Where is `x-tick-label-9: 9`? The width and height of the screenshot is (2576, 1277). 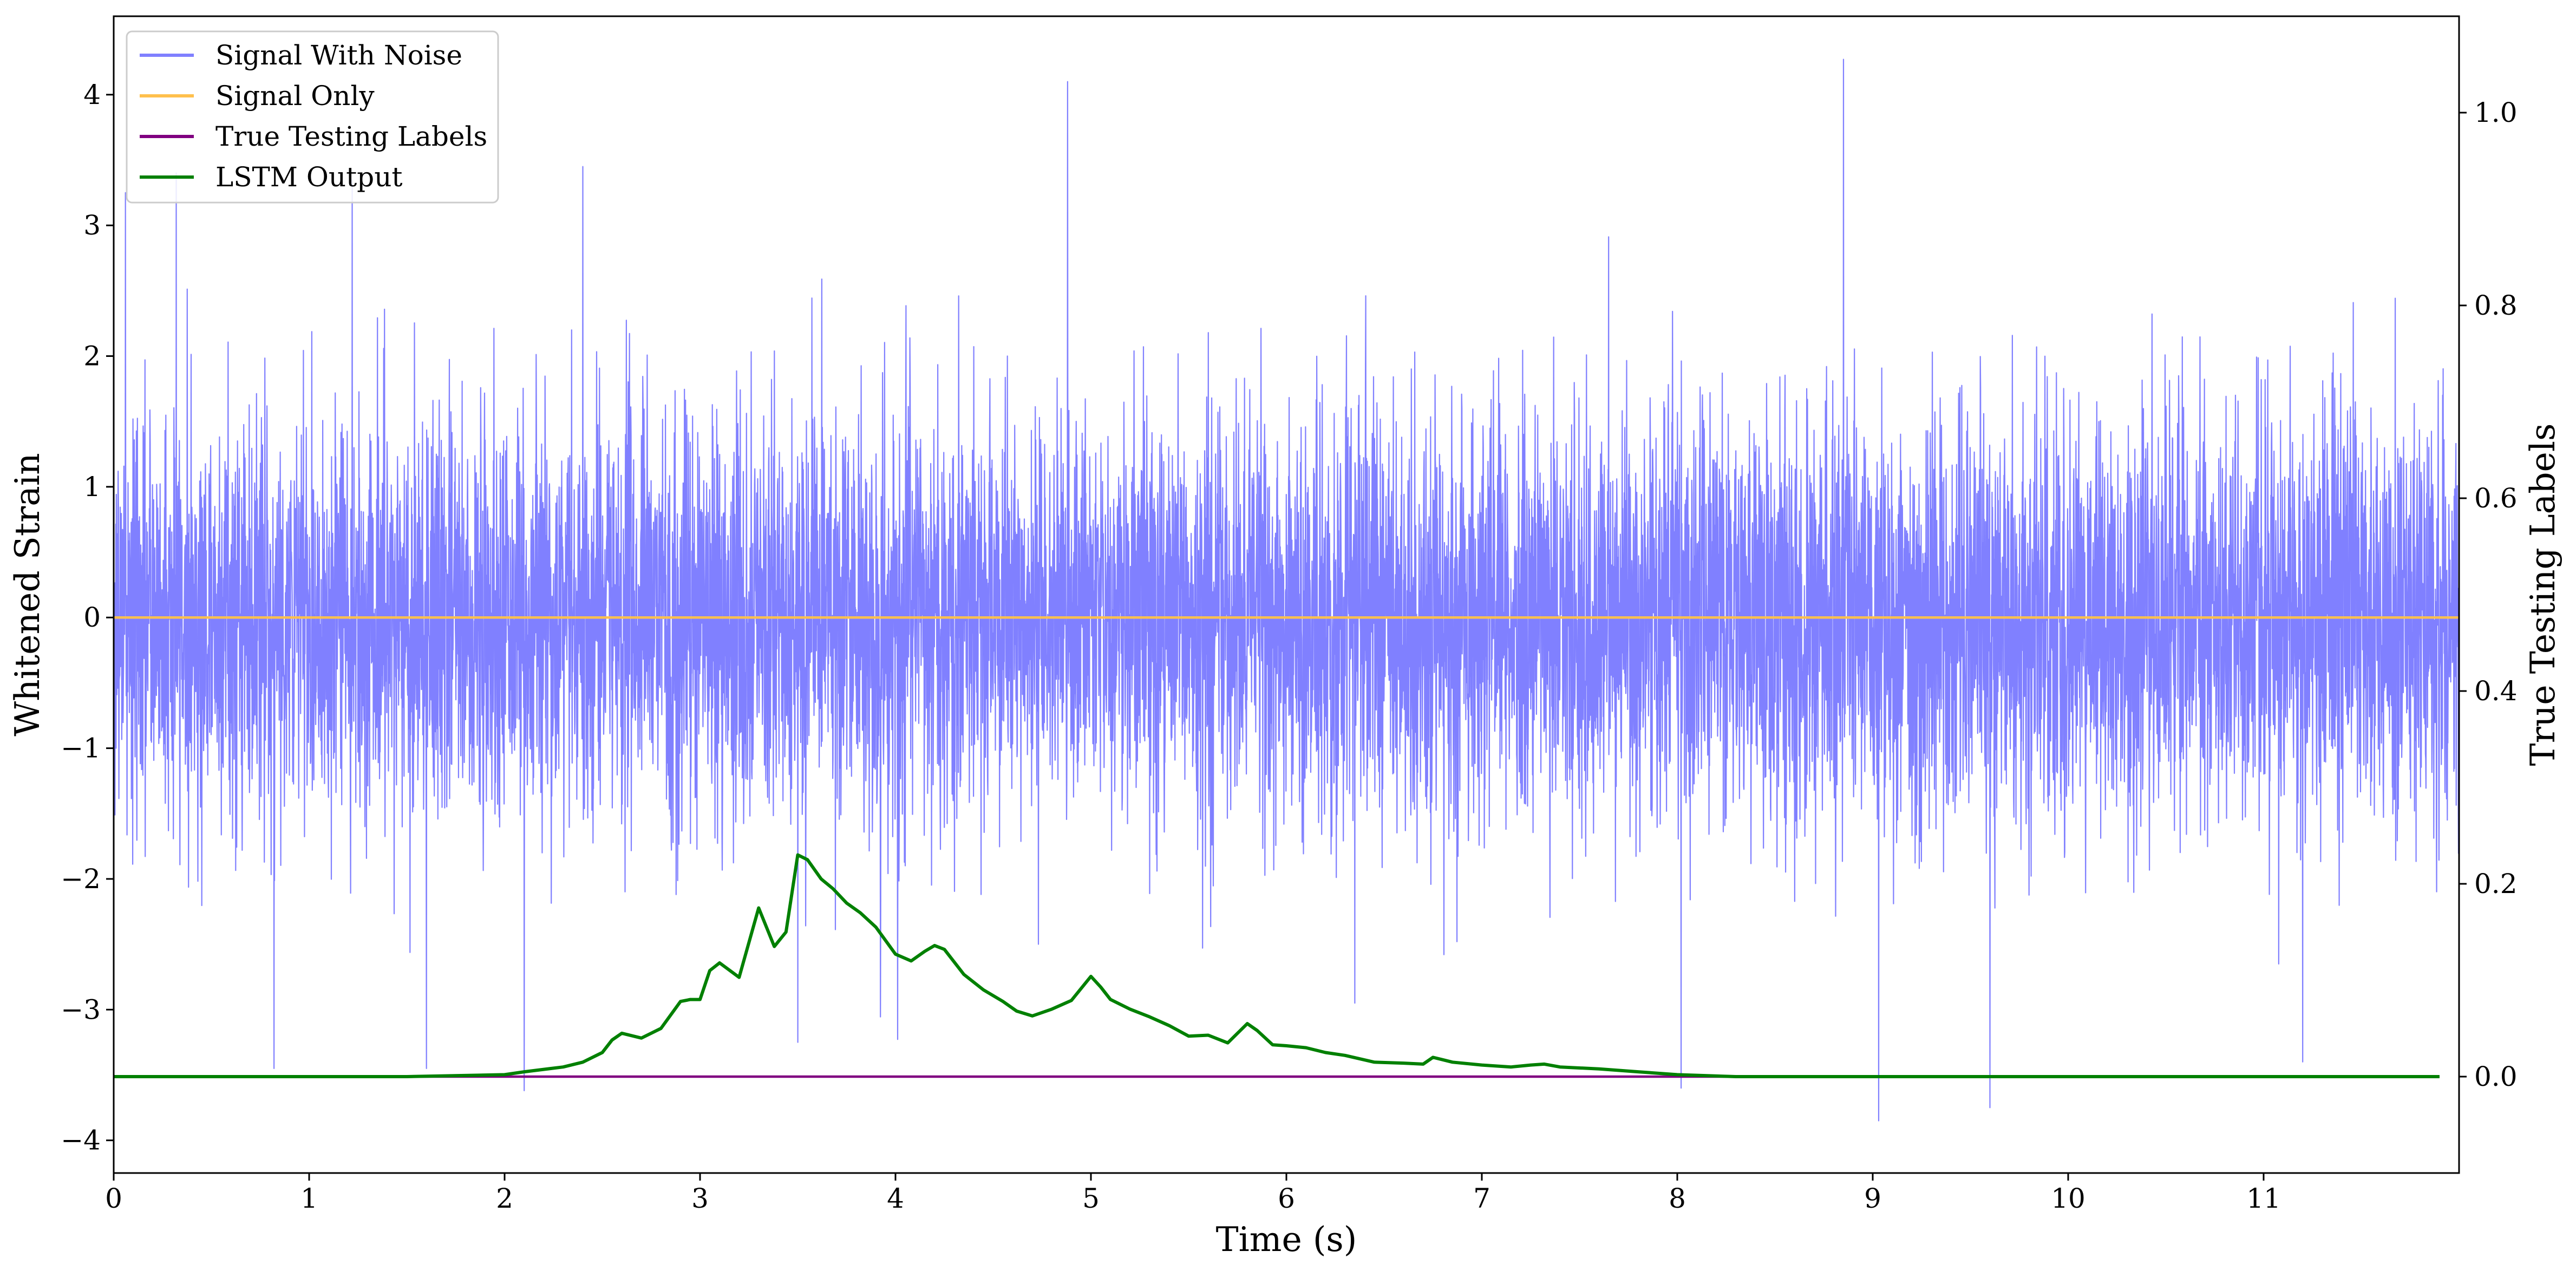
x-tick-label-9: 9 is located at coordinates (1873, 1198).